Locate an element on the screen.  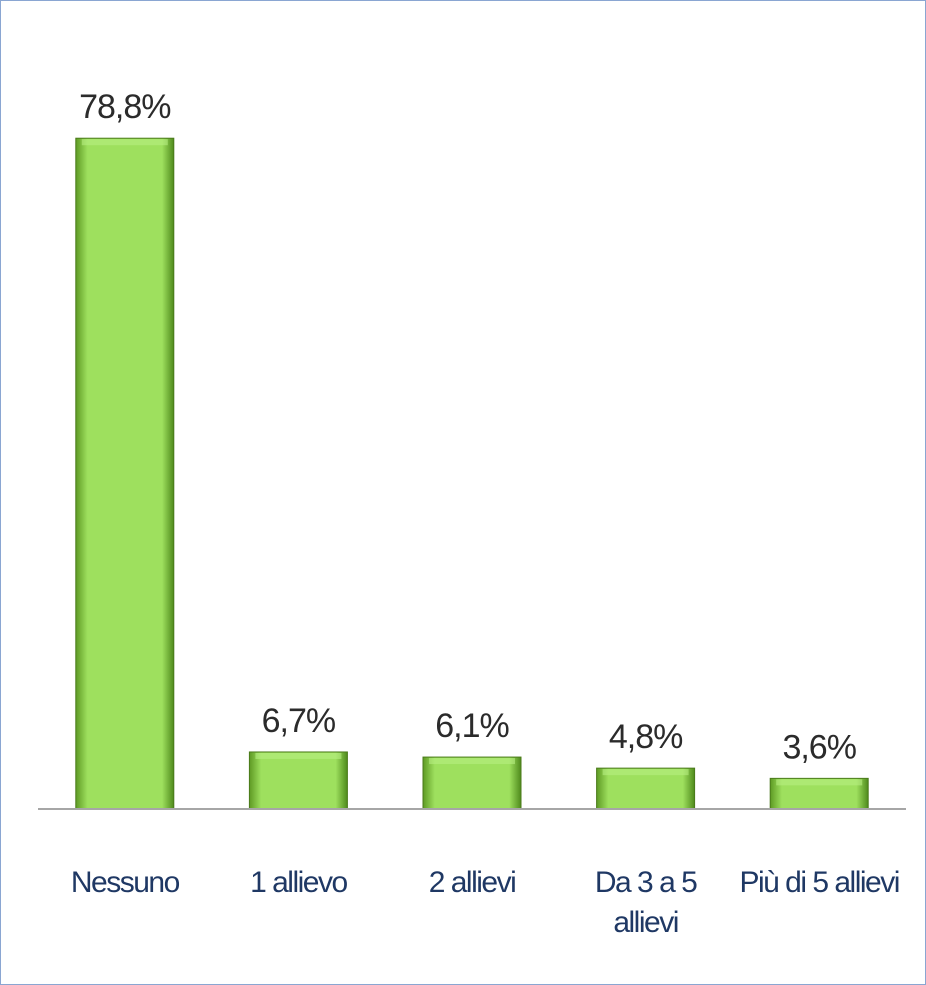
x-tick-label: 1 allievo is located at coordinates (299, 882).